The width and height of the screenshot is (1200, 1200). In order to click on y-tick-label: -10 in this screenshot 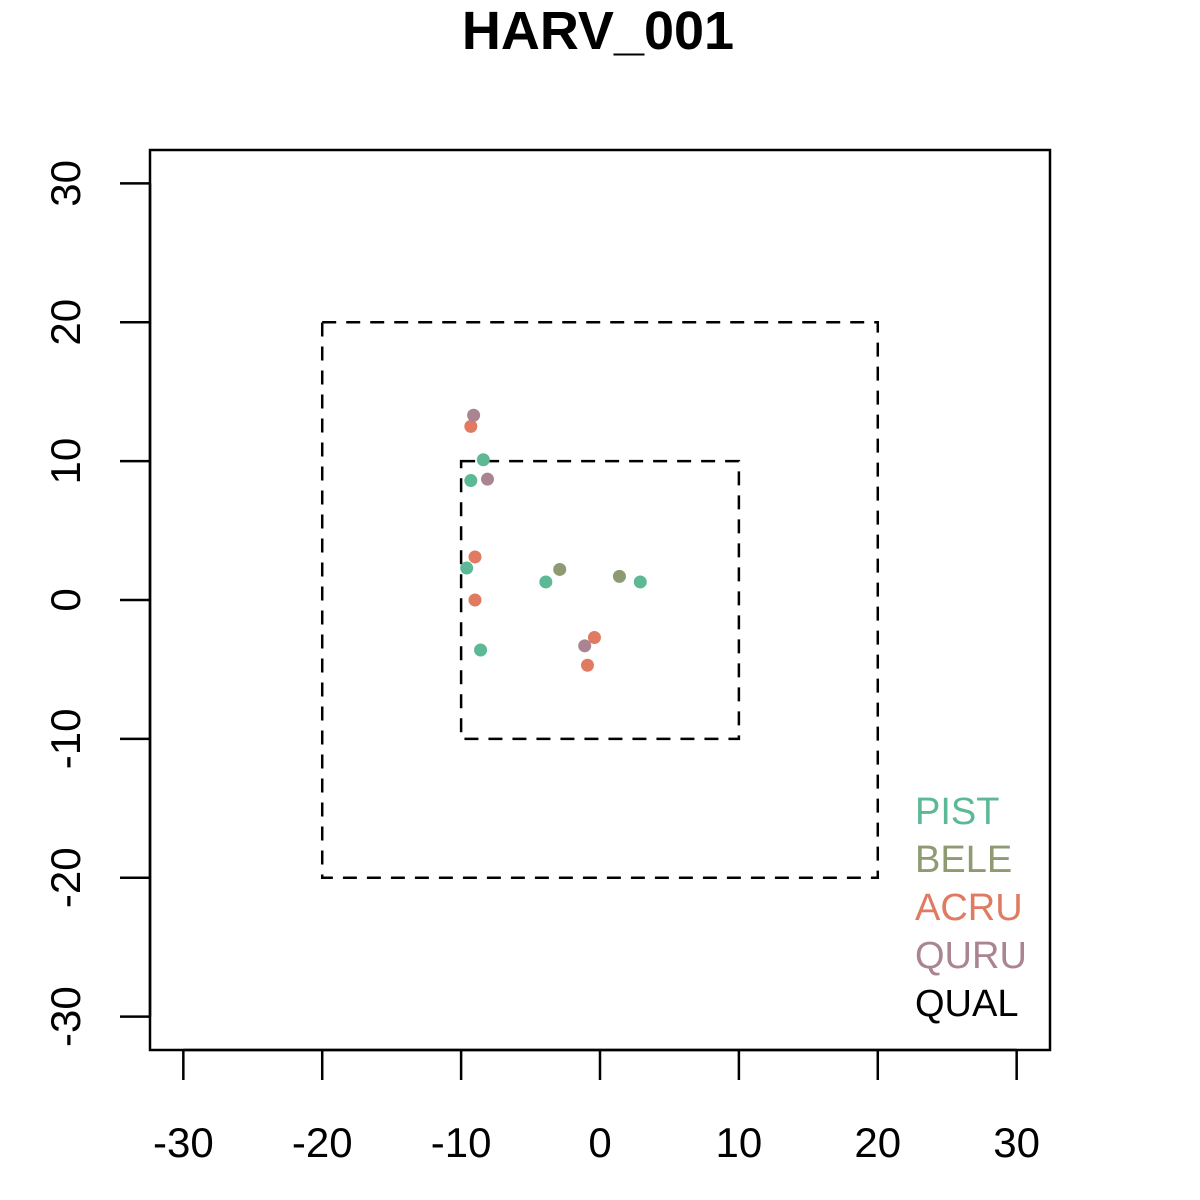, I will do `click(65, 739)`.